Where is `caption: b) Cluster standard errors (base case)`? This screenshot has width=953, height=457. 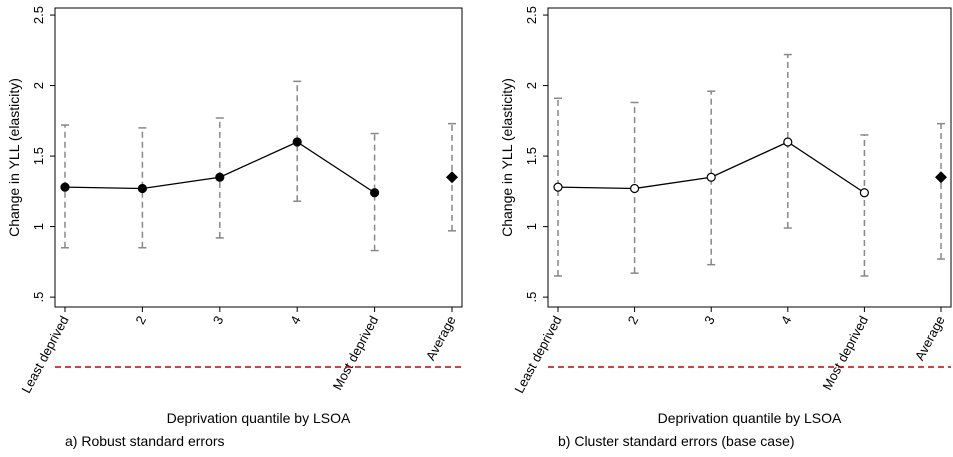 caption: b) Cluster standard errors (base case) is located at coordinates (676, 441).